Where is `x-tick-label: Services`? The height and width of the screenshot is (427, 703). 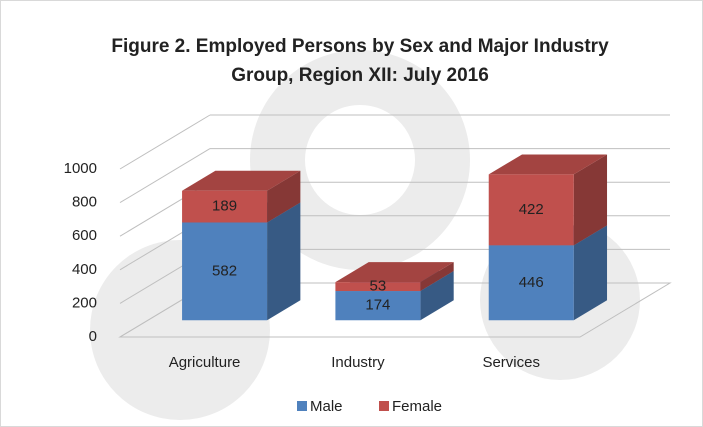
x-tick-label: Services is located at coordinates (511, 362).